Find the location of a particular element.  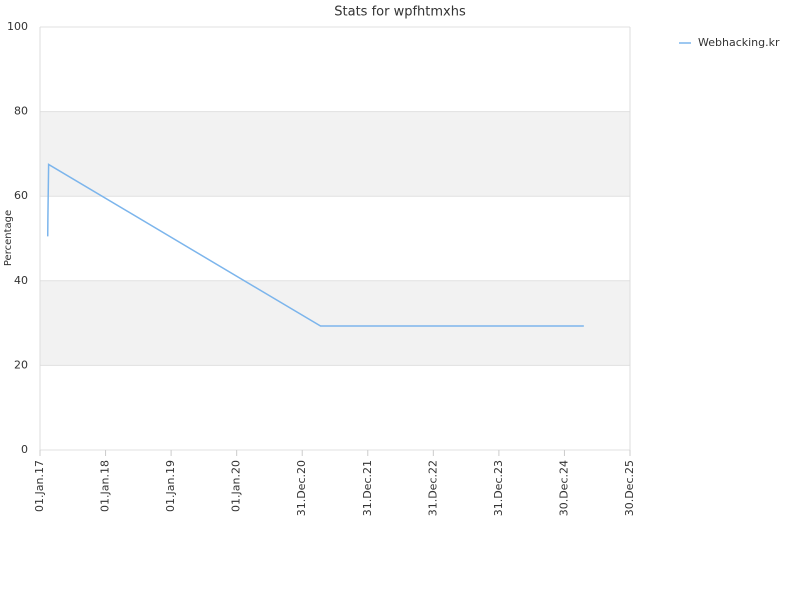

x-tick-label: 01.Jan.18 is located at coordinates (105, 486).